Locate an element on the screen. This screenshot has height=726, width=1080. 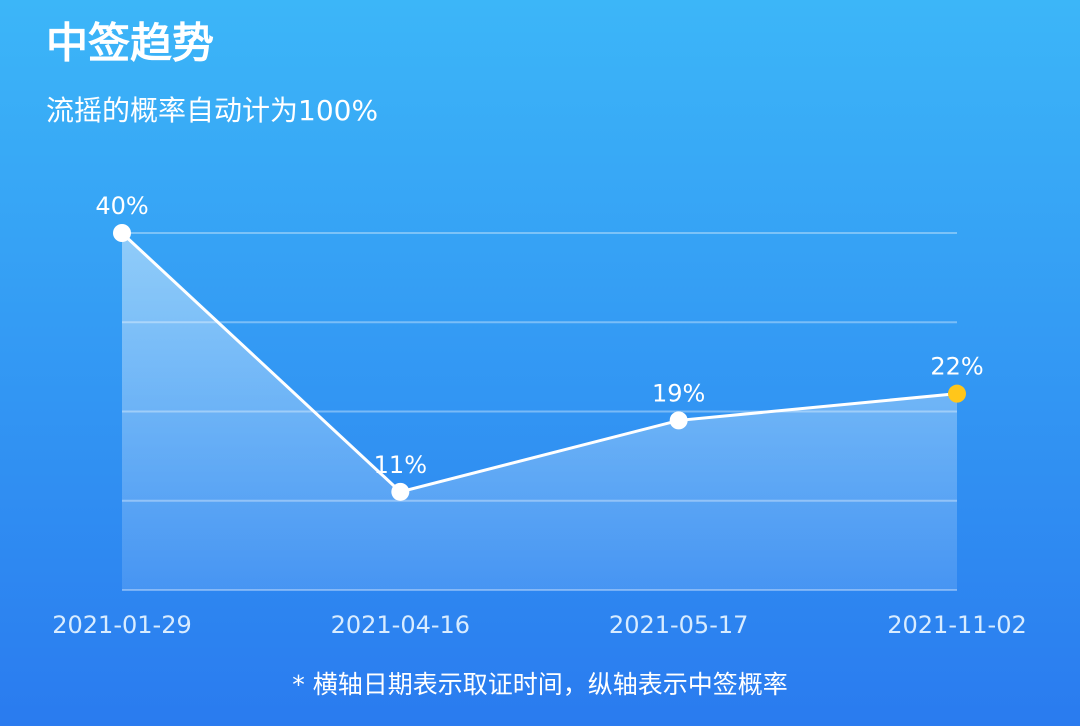
x-tick-label: 2021-11-02 is located at coordinates (956, 625).